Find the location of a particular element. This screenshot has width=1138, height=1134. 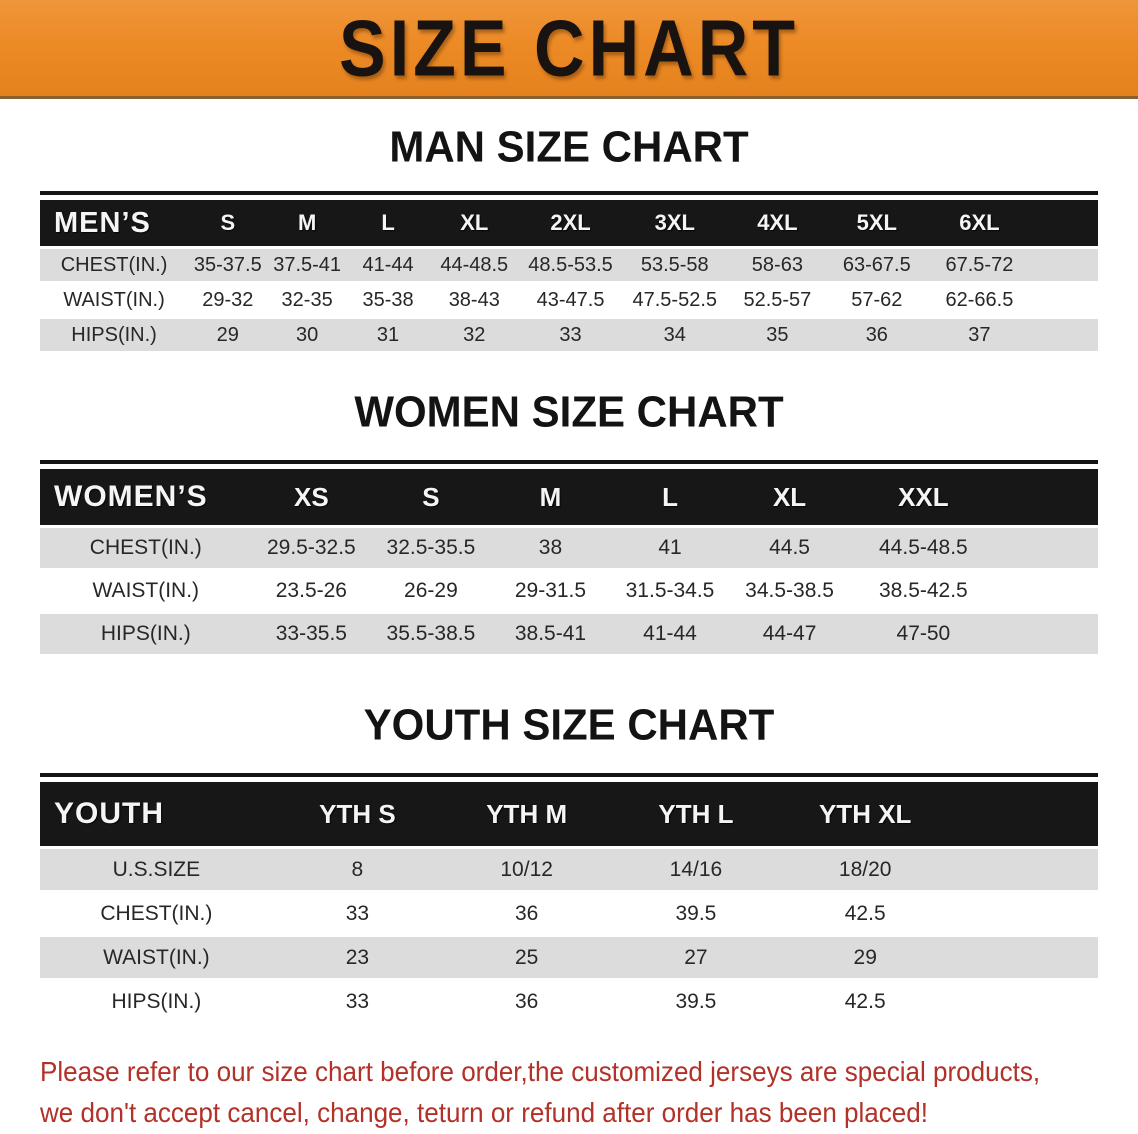

table-cell: 25 is located at coordinates (527, 957).